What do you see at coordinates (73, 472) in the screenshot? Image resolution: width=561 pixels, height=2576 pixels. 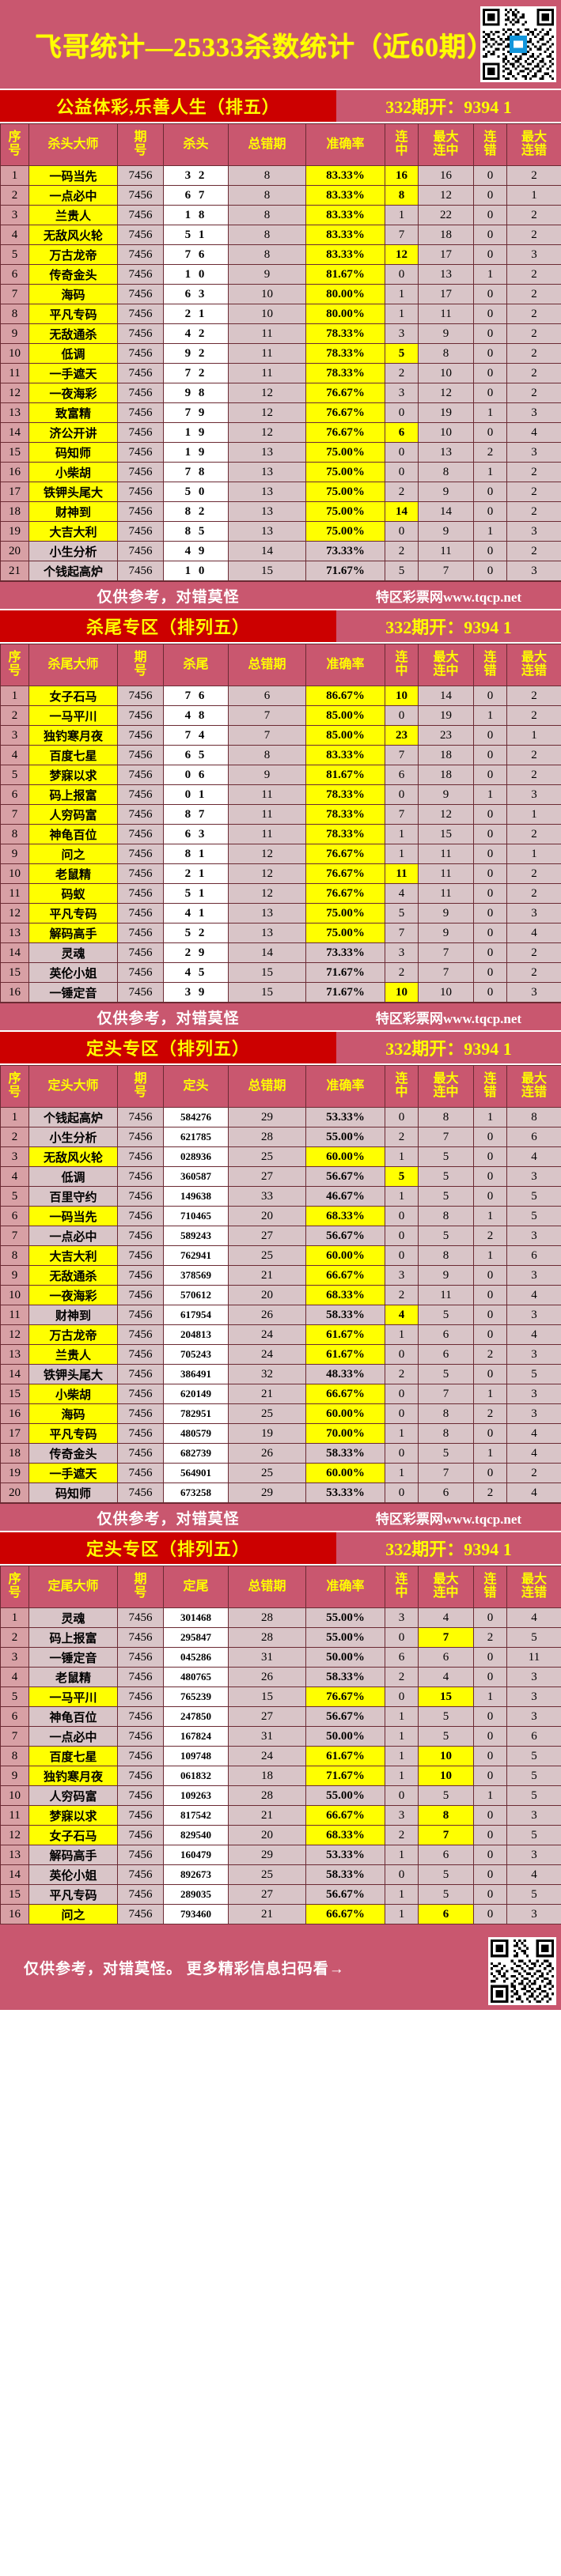 I see `master-name: 小柴胡` at bounding box center [73, 472].